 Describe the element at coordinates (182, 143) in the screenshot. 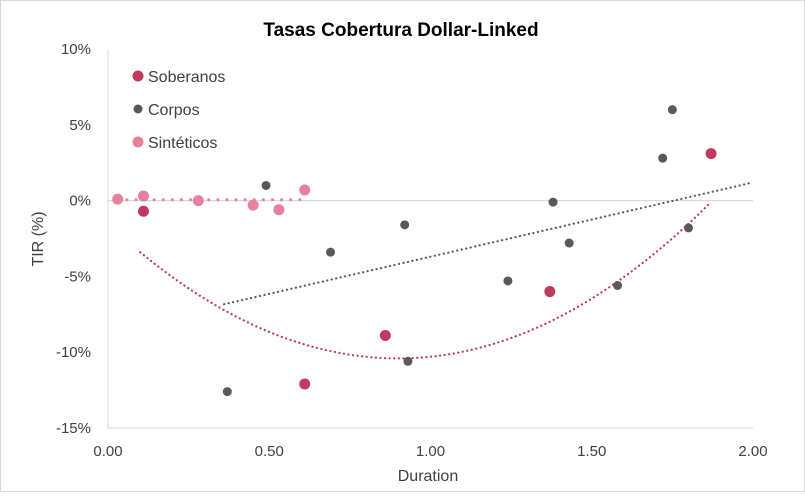

I see `legend-label-sintticos: Sintéticos` at that location.